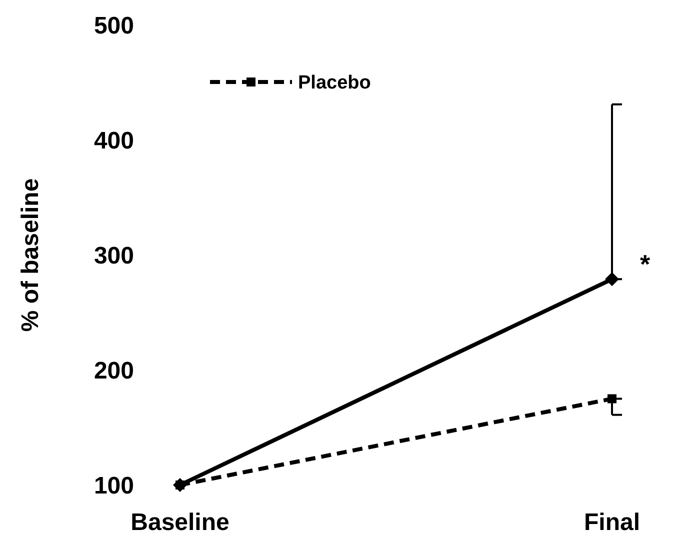  Describe the element at coordinates (114, 26) in the screenshot. I see `y-tick-label: 500` at that location.